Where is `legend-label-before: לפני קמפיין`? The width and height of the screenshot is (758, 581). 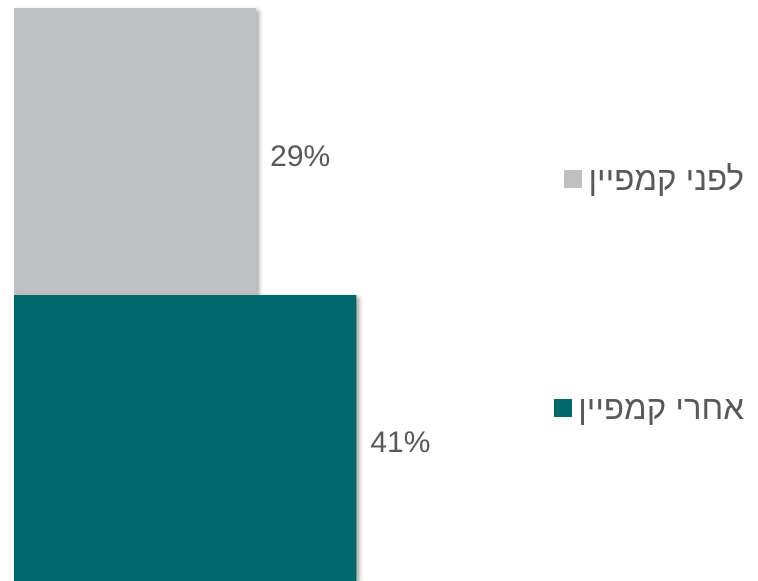 legend-label-before: לפני קמפיין is located at coordinates (666, 178).